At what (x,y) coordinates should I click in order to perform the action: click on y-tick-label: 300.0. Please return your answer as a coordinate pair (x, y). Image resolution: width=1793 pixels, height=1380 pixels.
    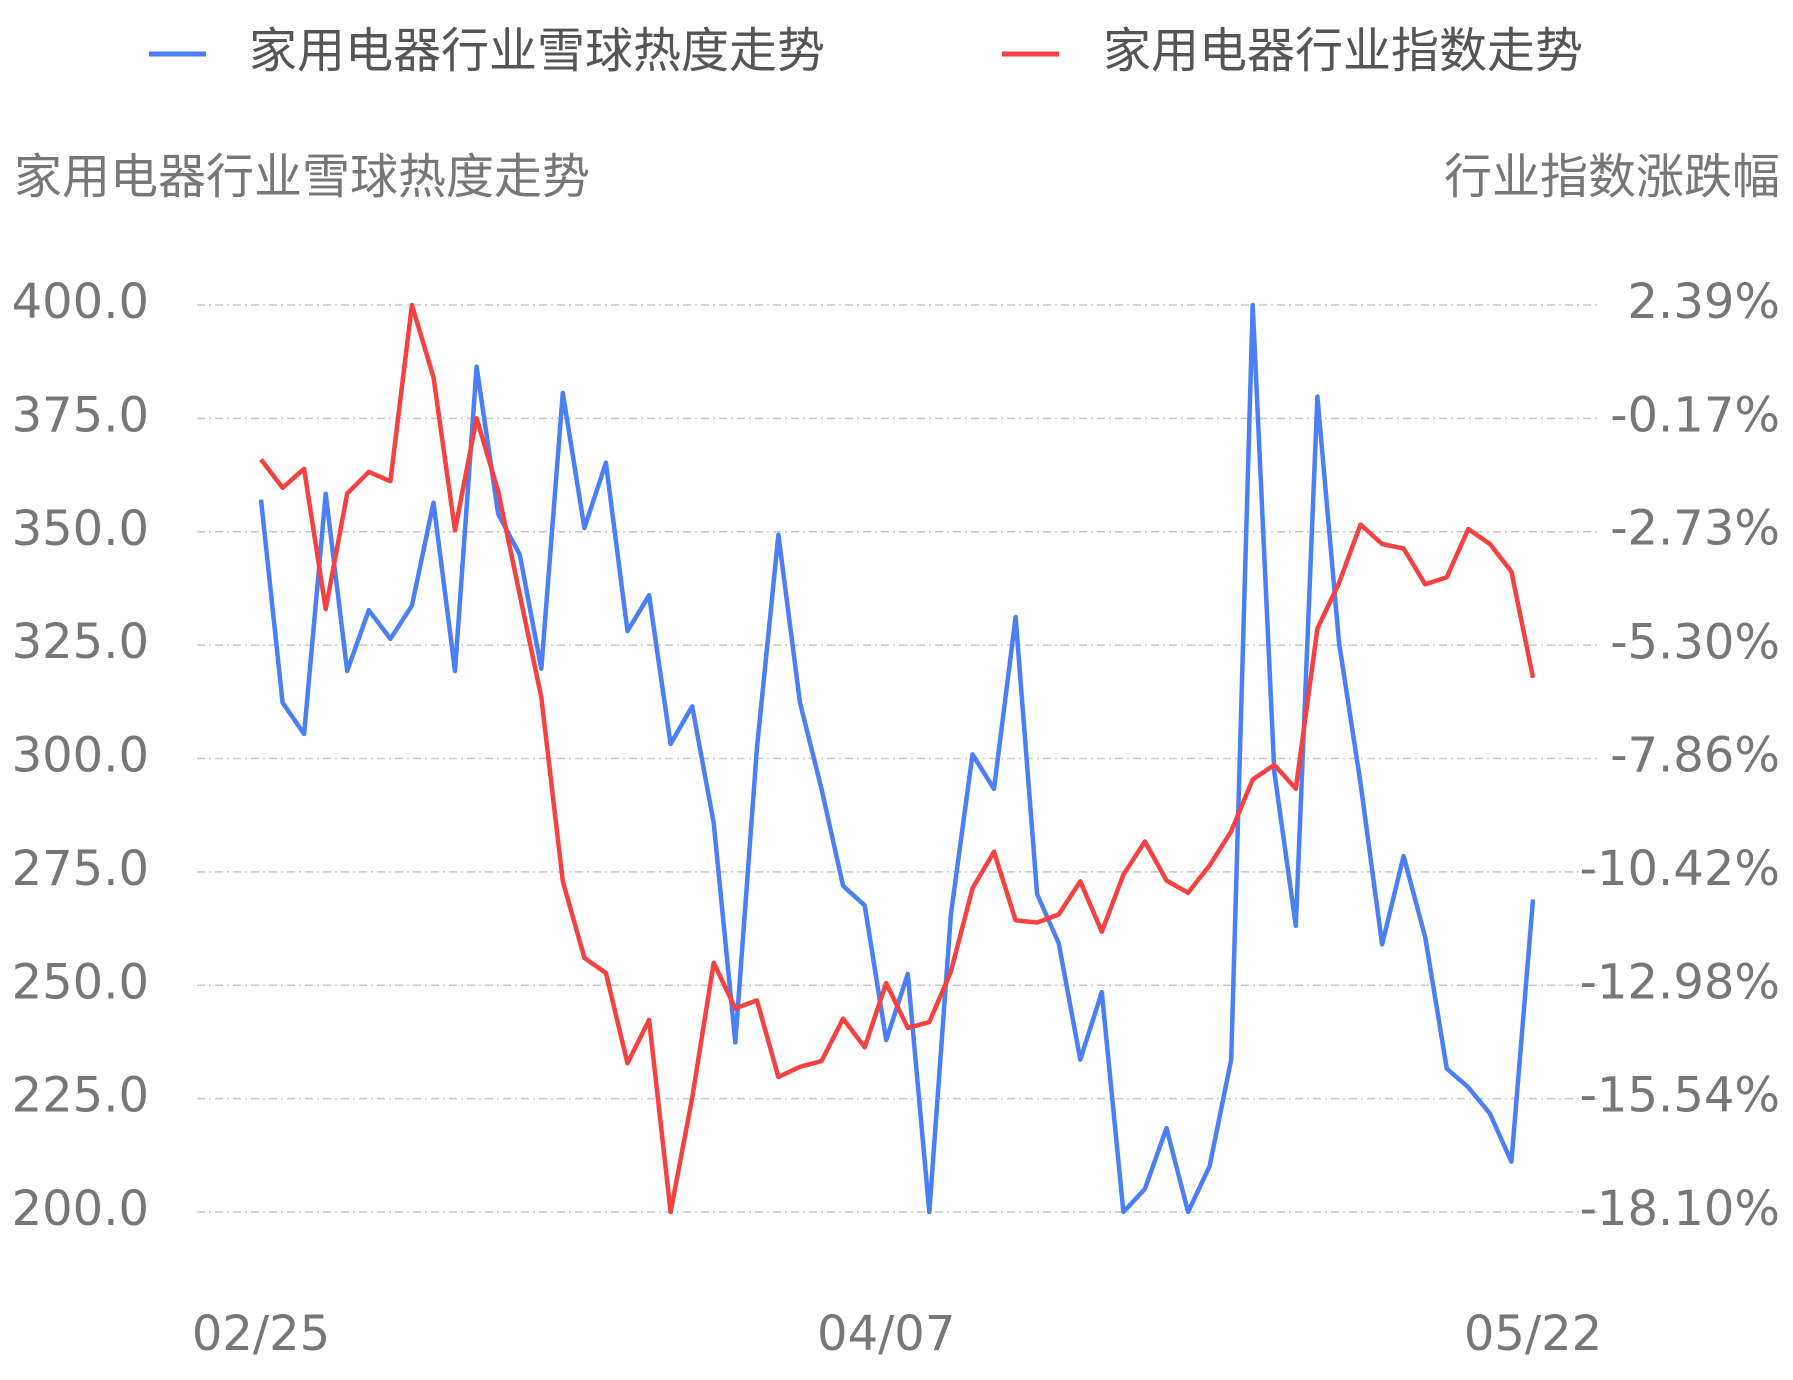
    Looking at the image, I should click on (80, 756).